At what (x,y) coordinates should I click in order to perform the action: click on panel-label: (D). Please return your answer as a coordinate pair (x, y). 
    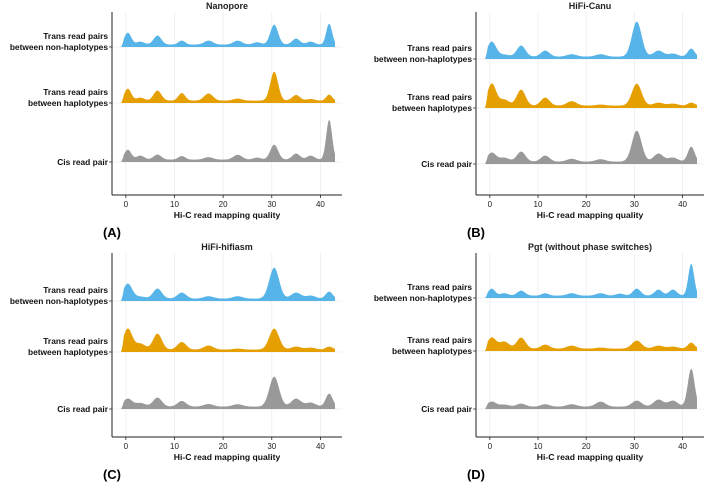
    Looking at the image, I should click on (476, 474).